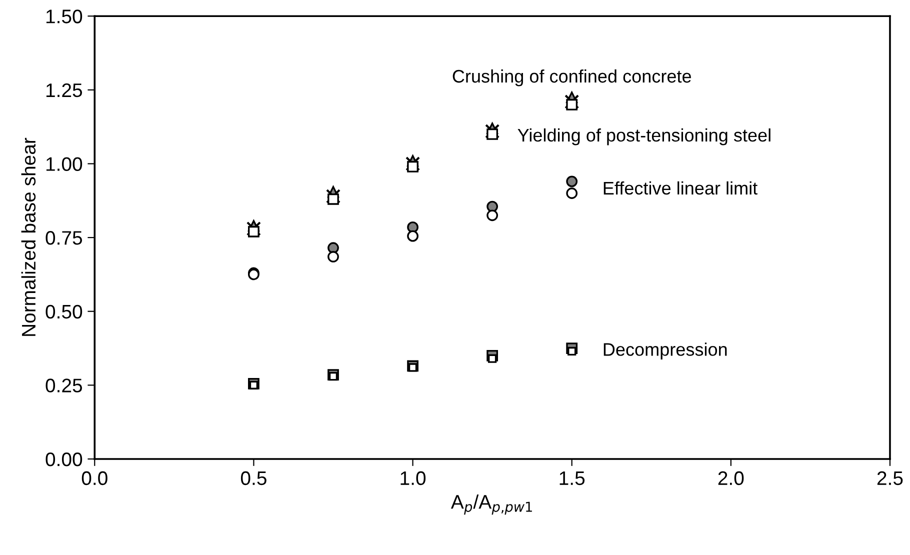  Describe the element at coordinates (253, 478) in the screenshot. I see `x-tick-label: 0.5` at that location.